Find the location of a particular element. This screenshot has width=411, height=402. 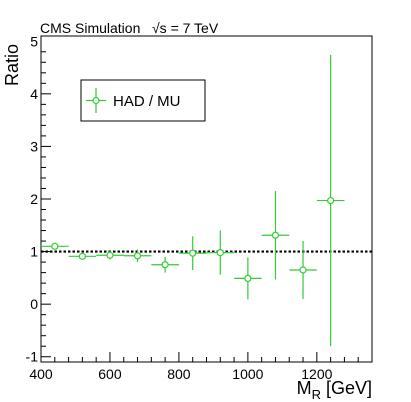

x-tick-label: 800 is located at coordinates (179, 374).